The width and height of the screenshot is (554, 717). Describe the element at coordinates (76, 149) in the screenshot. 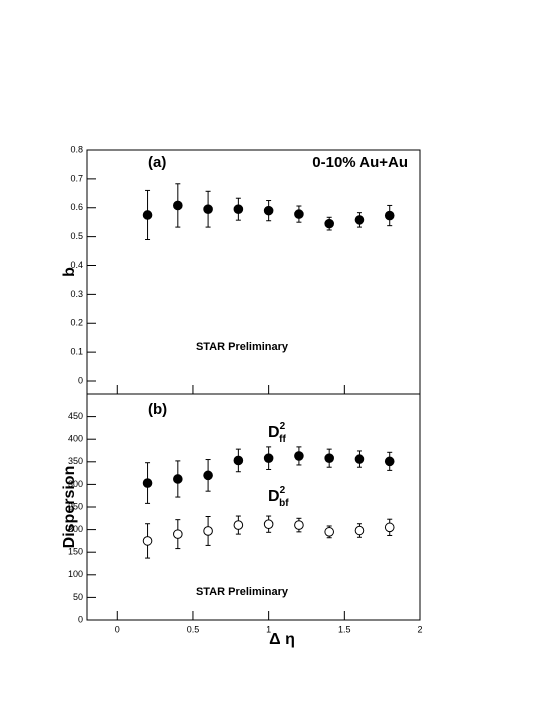

I see `y-tick-label: 0.8` at that location.